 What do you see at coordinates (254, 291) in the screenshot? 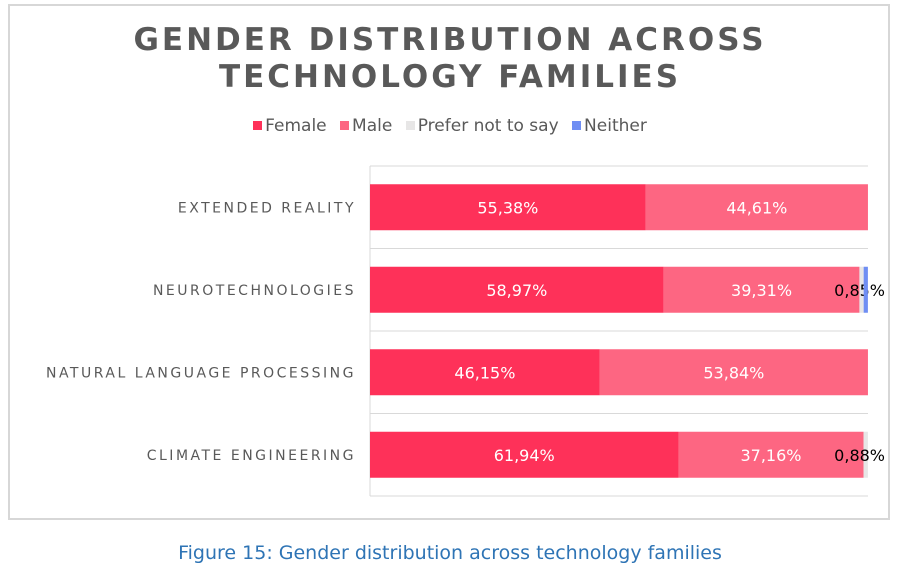
I see `category-label-neurotechnologies: NEUROTECHNOLOGIES` at bounding box center [254, 291].